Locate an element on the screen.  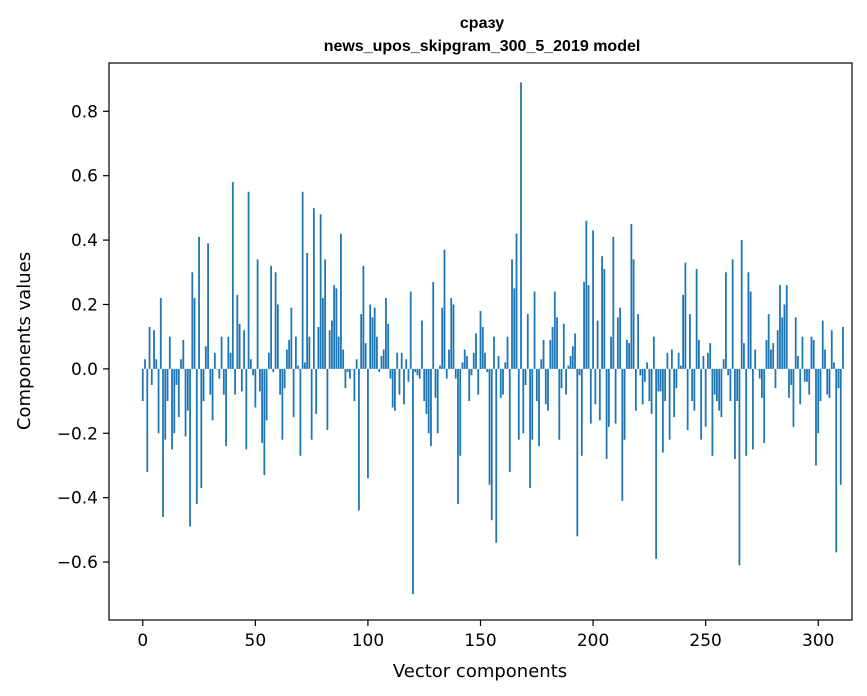
y-tick-label: 0.4 is located at coordinates (84, 241).